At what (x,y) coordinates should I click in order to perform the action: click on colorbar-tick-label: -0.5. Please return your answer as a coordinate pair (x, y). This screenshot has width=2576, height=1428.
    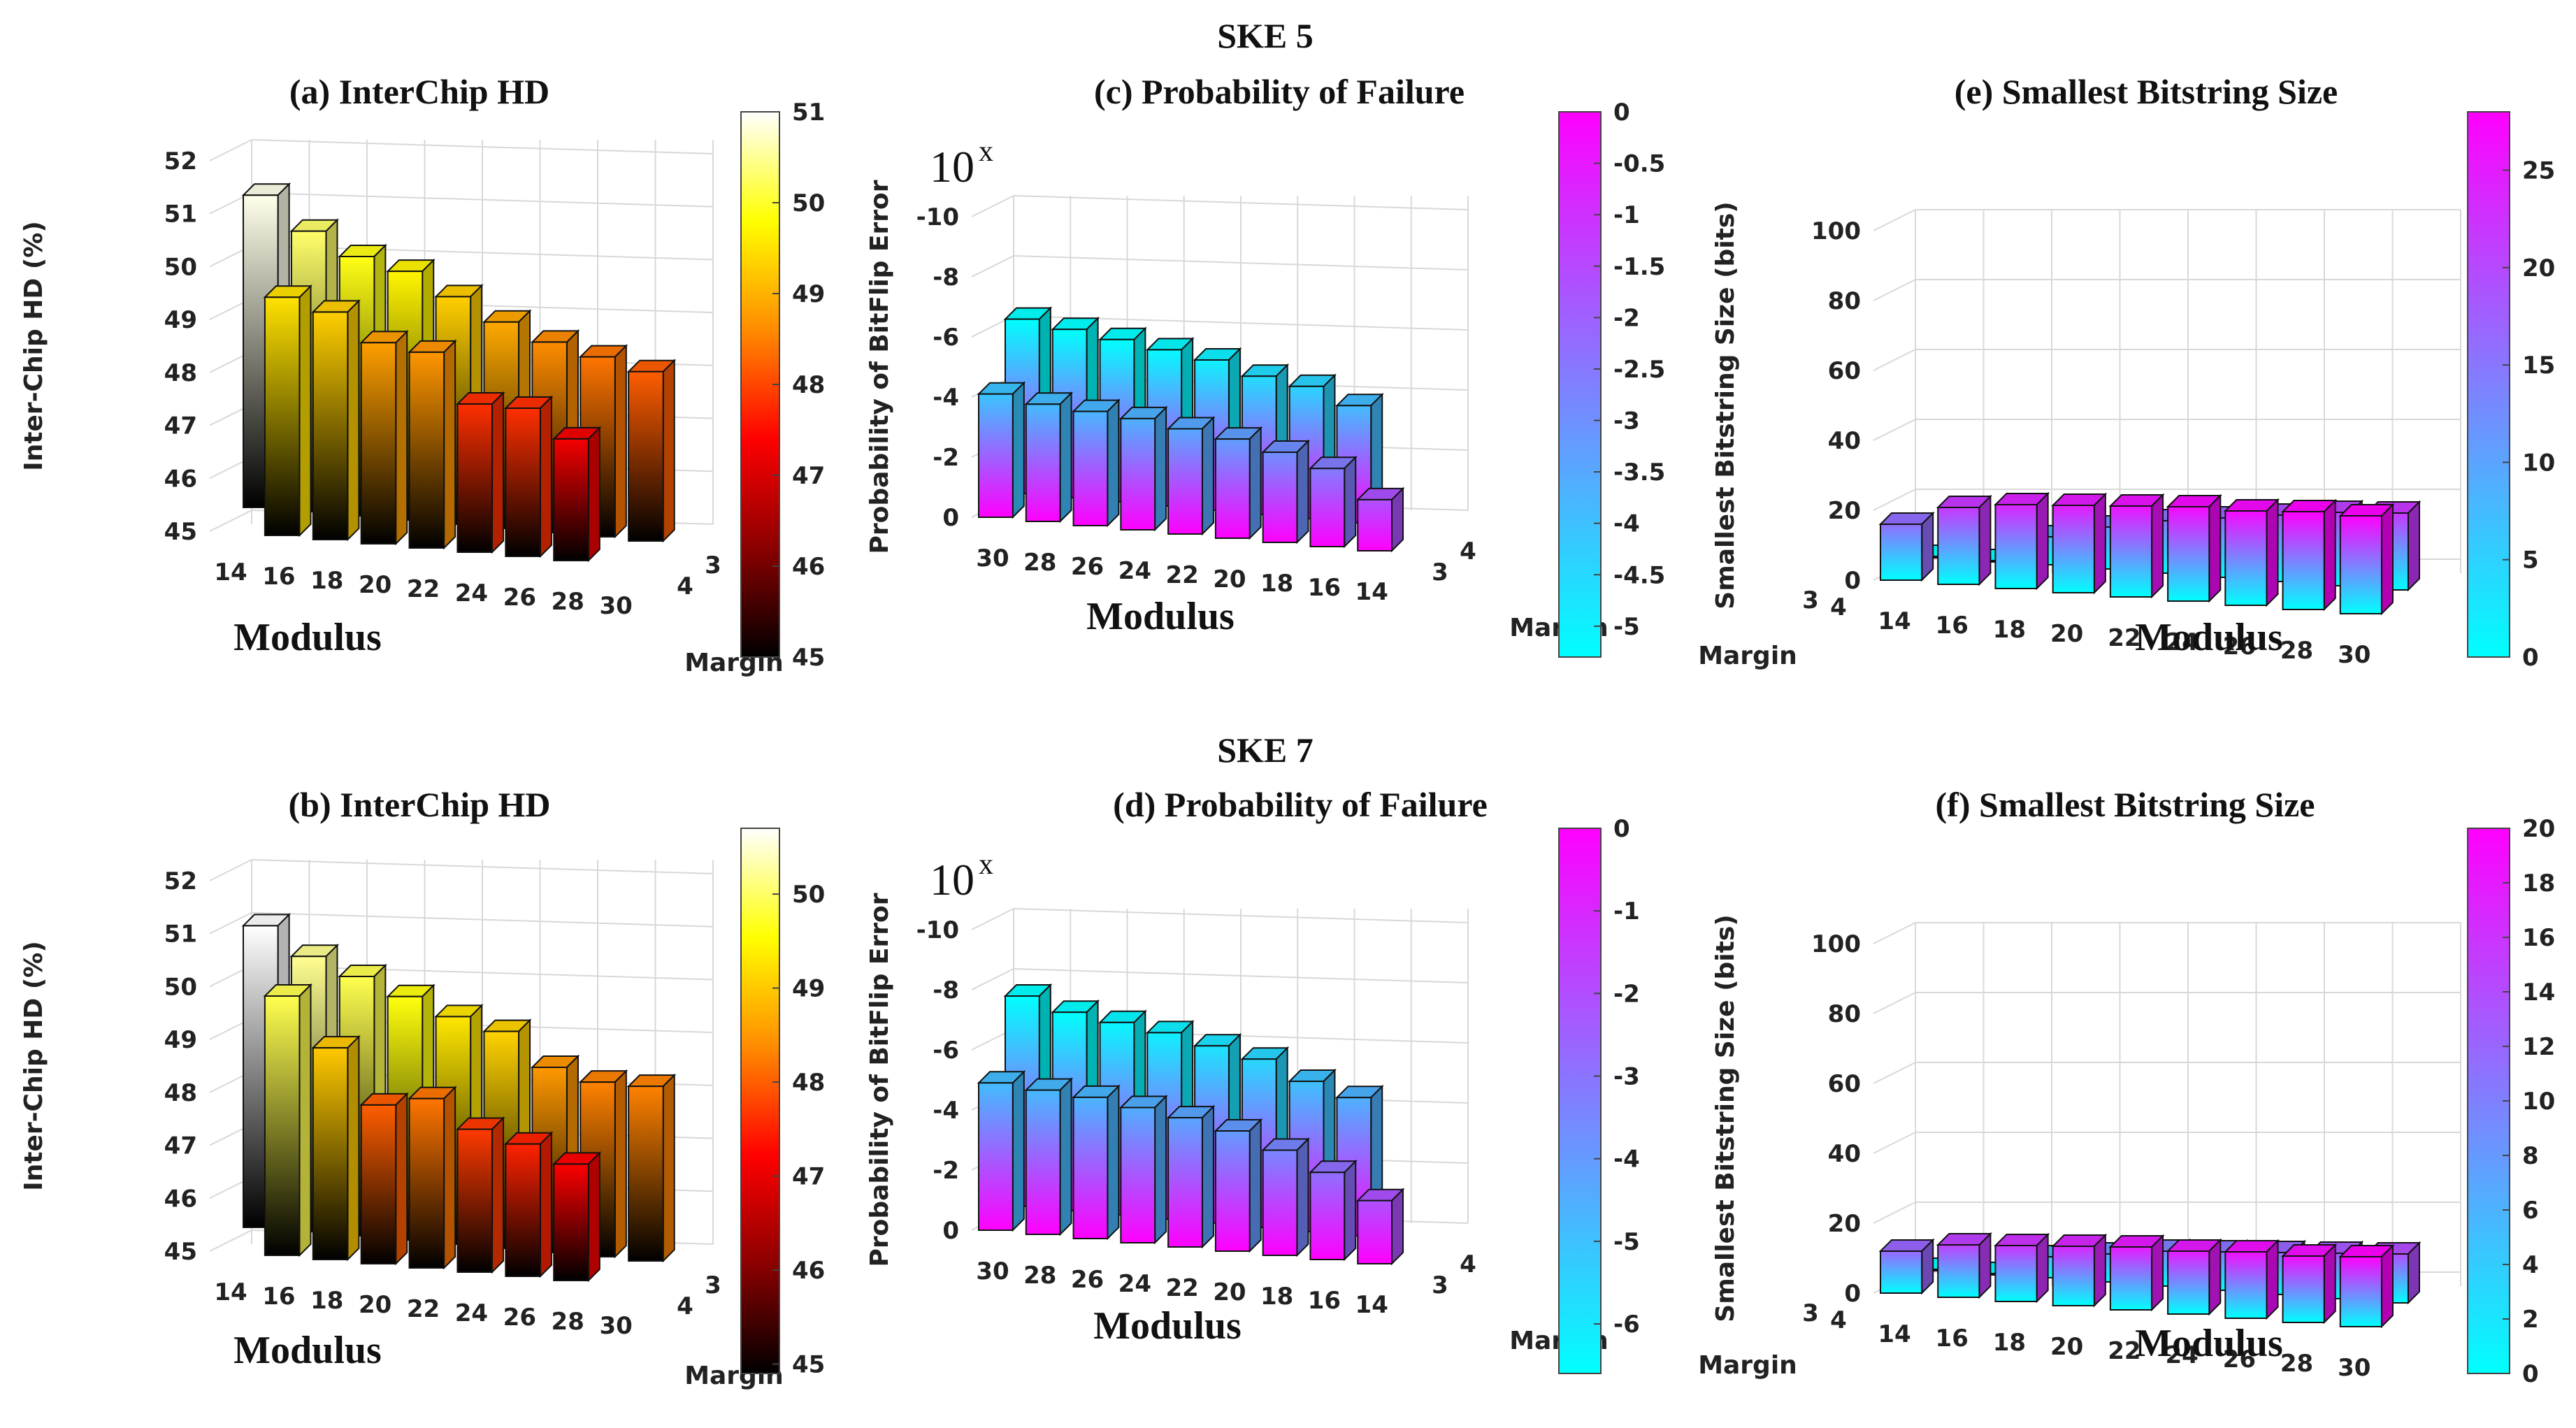
    Looking at the image, I should click on (1639, 164).